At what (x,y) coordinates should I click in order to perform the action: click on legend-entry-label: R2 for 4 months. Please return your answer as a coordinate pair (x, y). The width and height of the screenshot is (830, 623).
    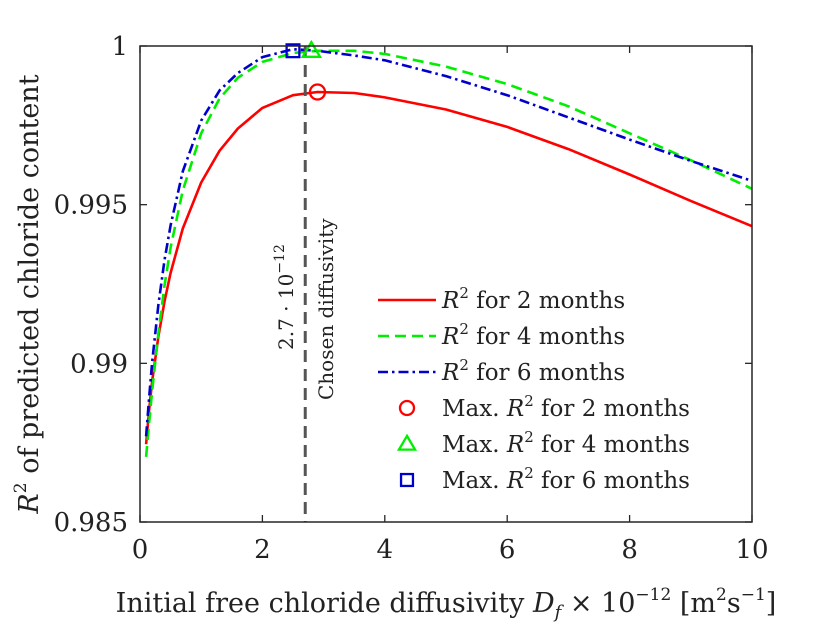
    Looking at the image, I should click on (533, 335).